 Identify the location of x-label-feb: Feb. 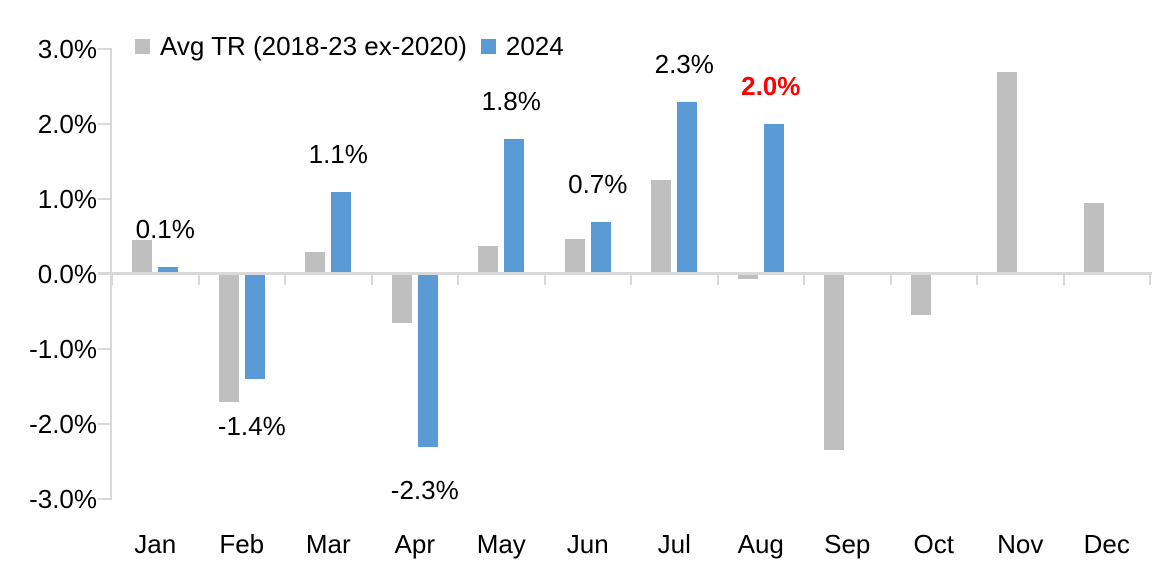
(242, 544).